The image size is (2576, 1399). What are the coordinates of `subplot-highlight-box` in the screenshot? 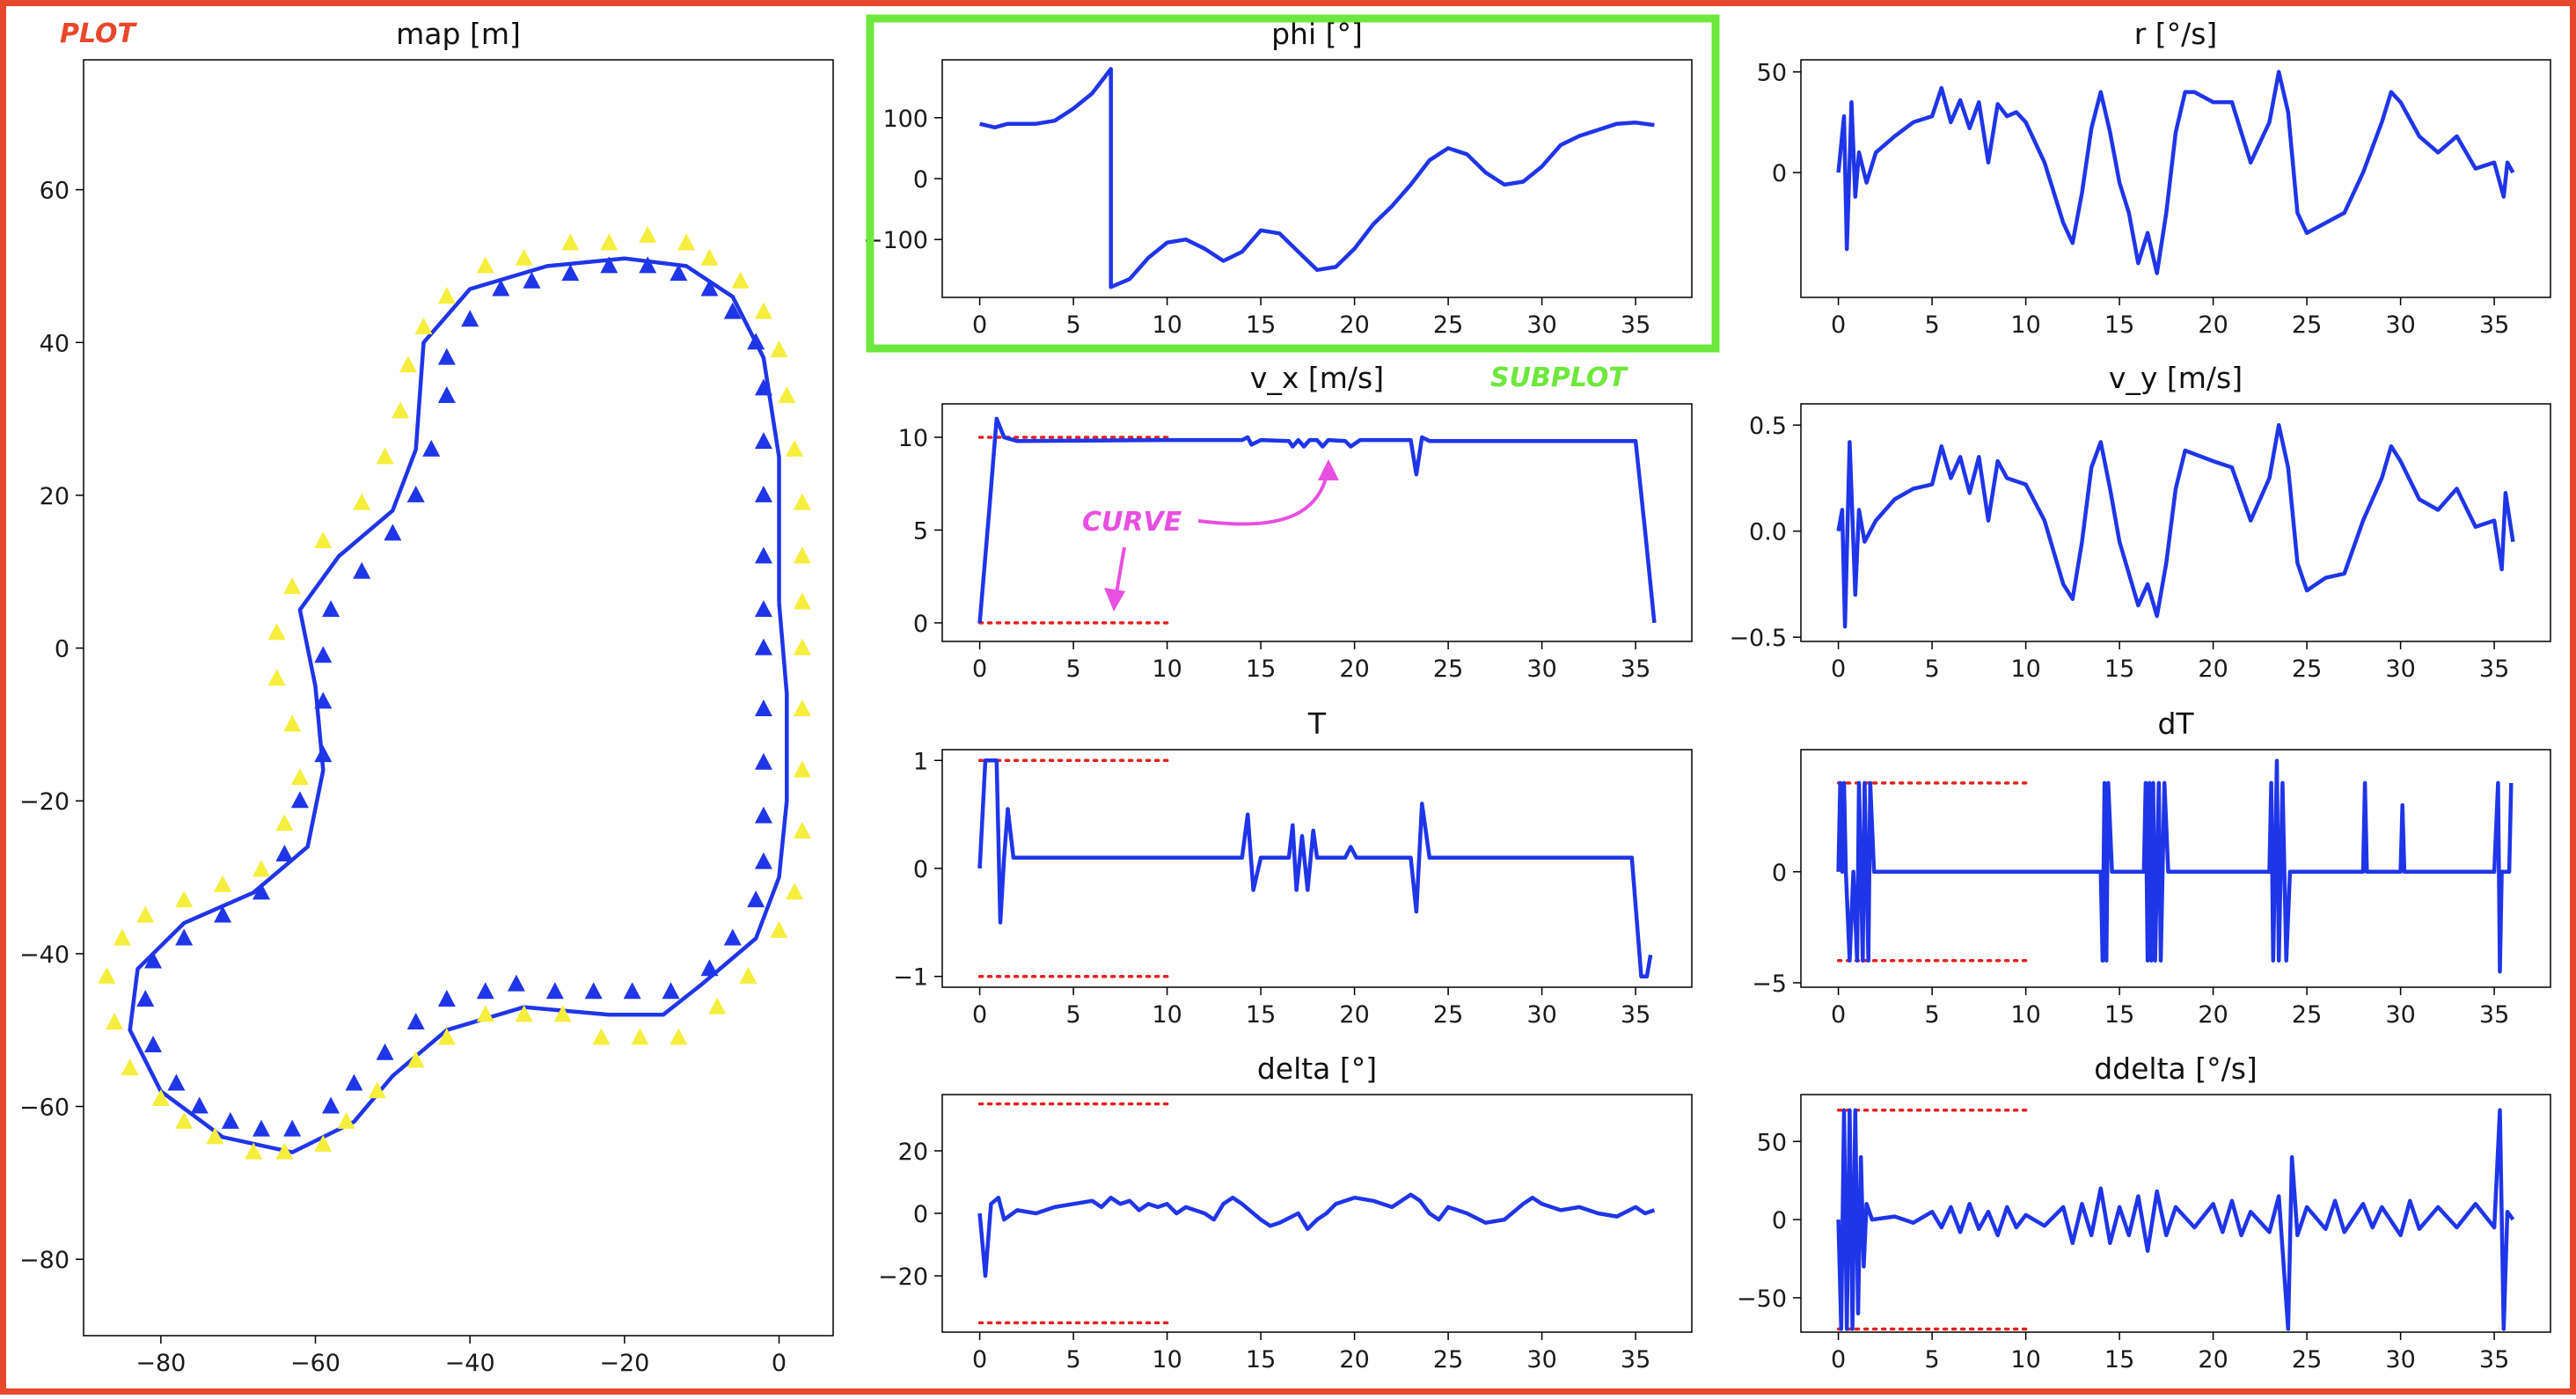 It's located at (1293, 183).